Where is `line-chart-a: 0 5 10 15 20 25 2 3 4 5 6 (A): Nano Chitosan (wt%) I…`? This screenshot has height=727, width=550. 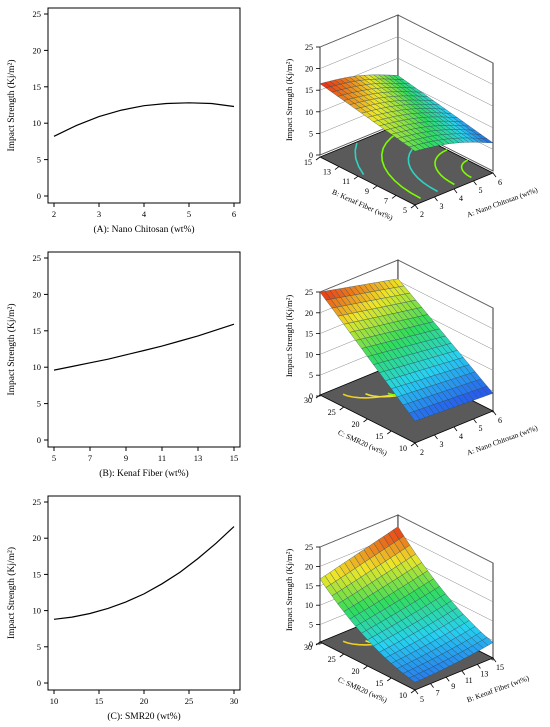
line-chart-a: 0 5 10 15 20 25 2 3 4 5 6 (A): Nano Chitosan (wt%) I… is located at coordinates (123, 121).